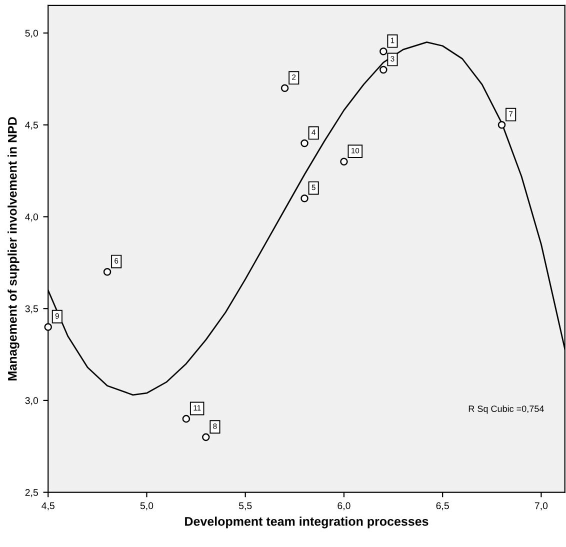  What do you see at coordinates (147, 506) in the screenshot?
I see `x-tick-label: 5,0` at bounding box center [147, 506].